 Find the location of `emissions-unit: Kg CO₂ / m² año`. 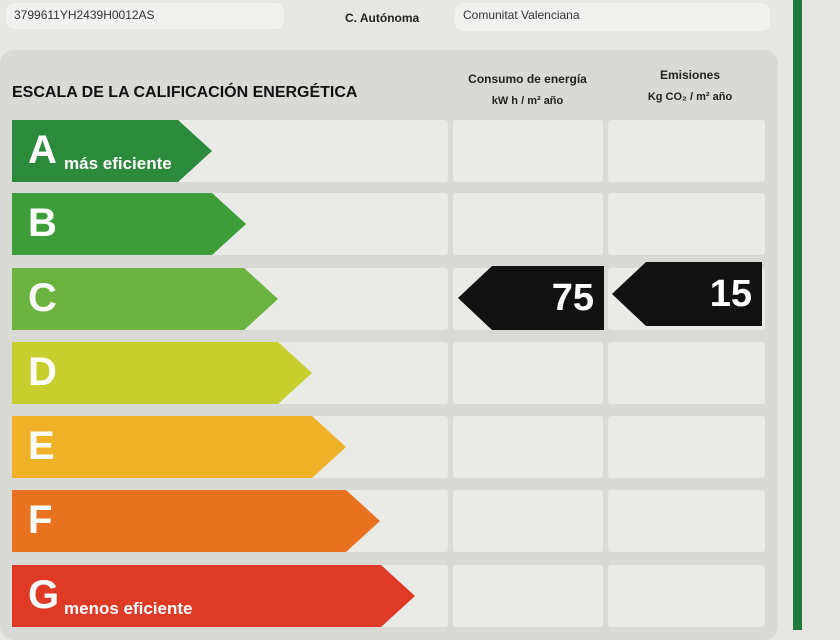

emissions-unit: Kg CO₂ / m² año is located at coordinates (690, 97).